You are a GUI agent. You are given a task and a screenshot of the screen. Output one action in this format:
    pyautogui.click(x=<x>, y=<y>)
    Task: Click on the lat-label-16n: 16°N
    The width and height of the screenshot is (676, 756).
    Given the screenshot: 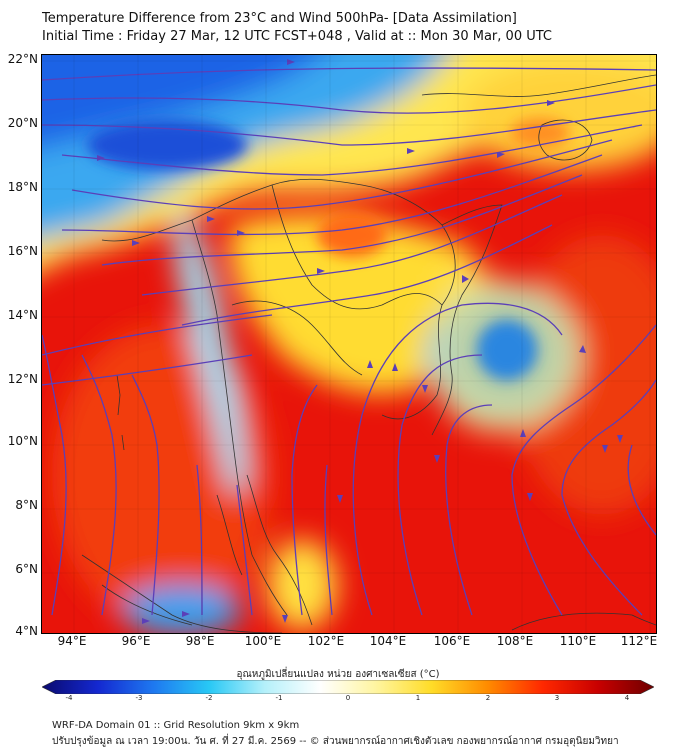 What is the action you would take?
    pyautogui.click(x=22, y=251)
    